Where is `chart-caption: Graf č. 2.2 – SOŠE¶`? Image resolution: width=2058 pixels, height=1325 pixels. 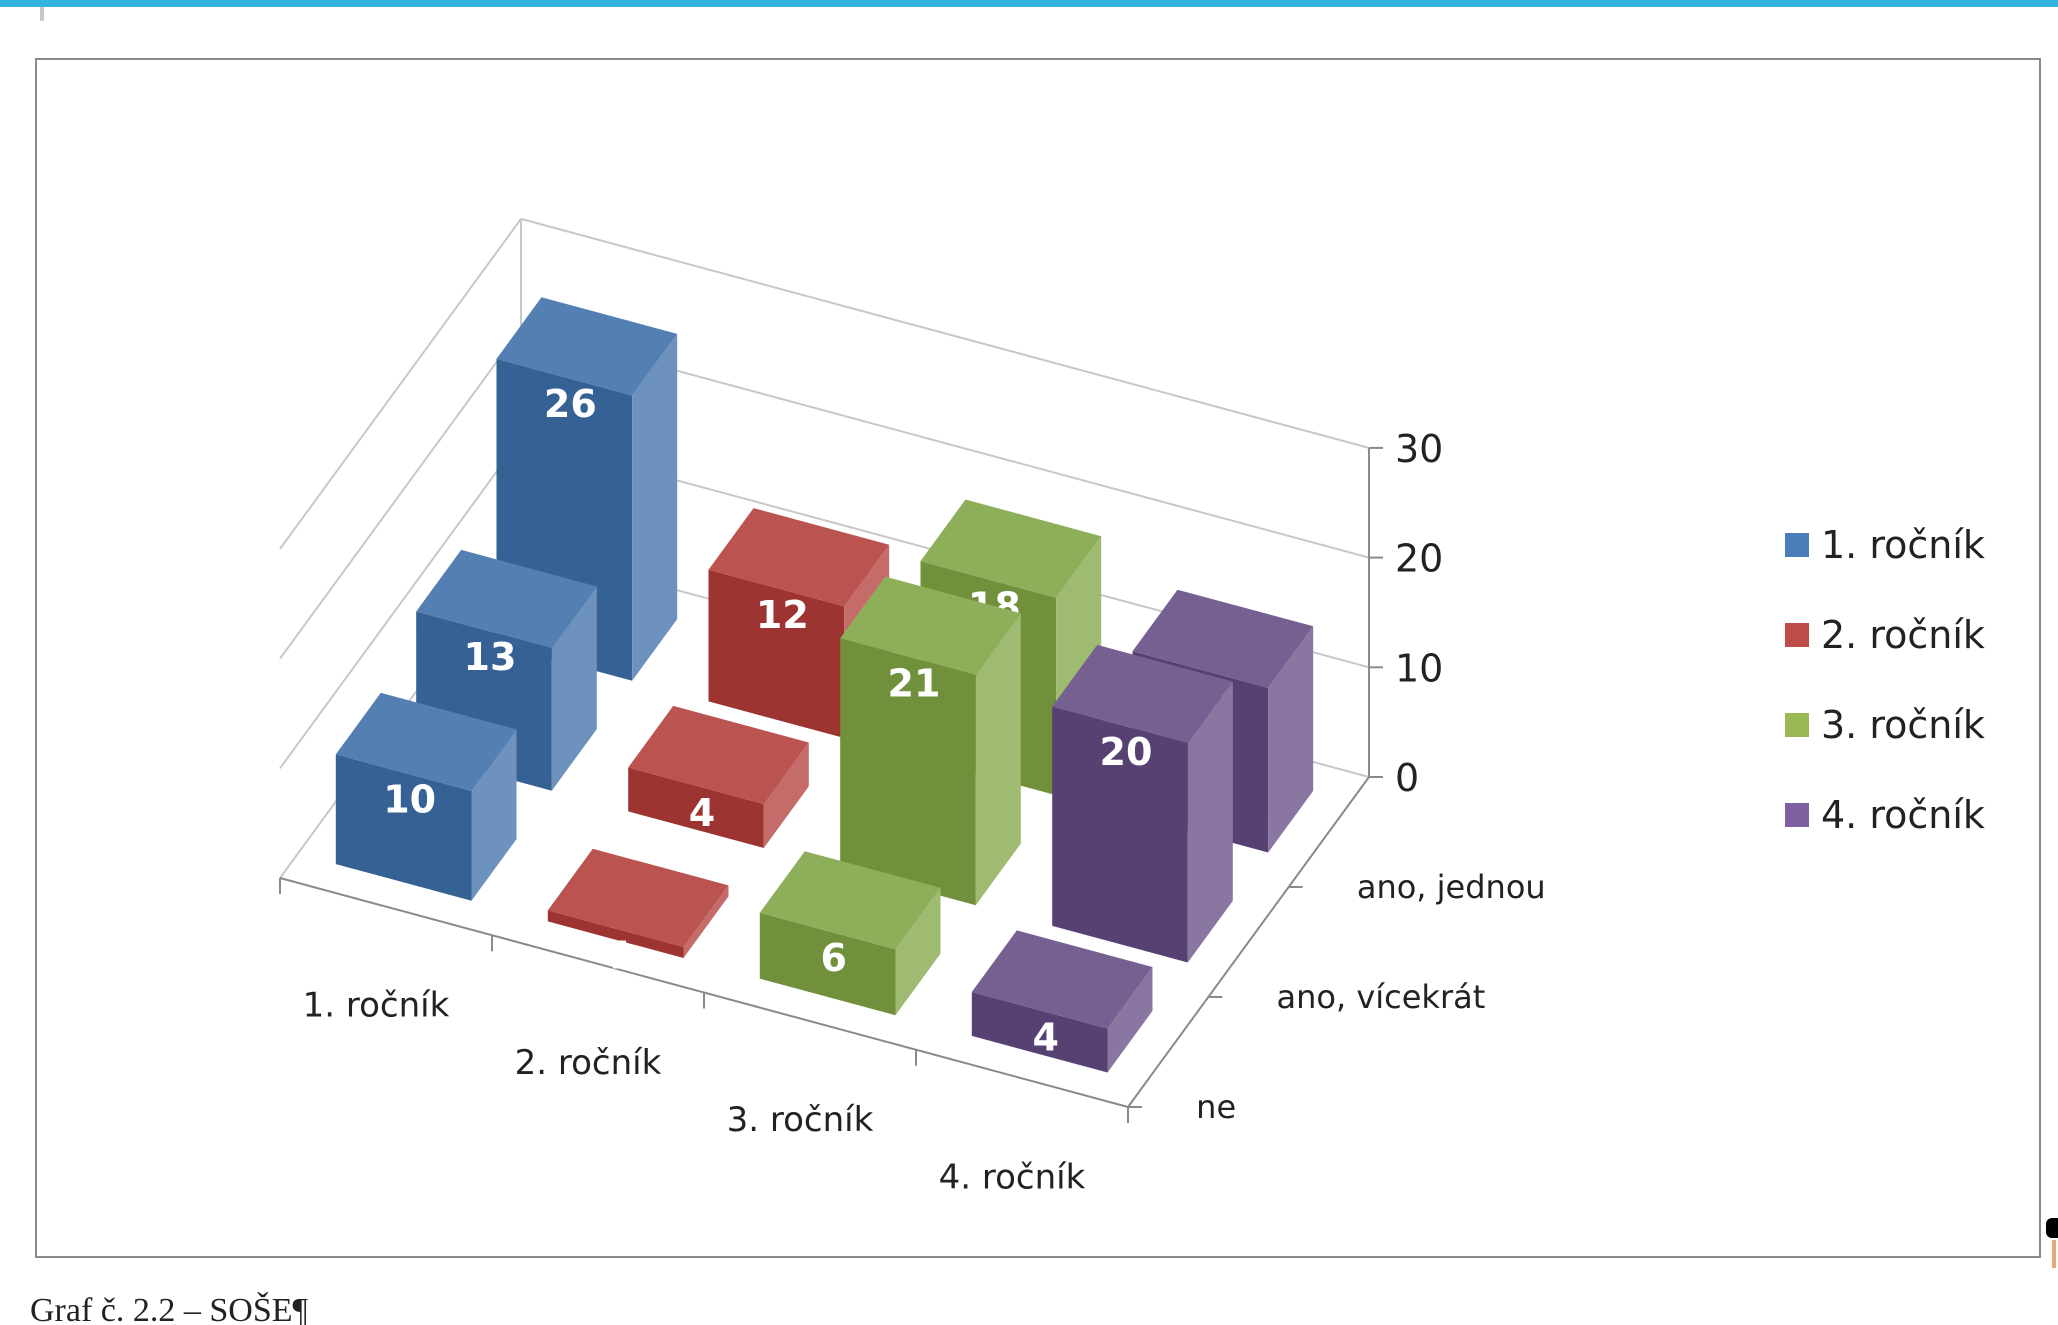
chart-caption: Graf č. 2.2 – SOŠE¶ is located at coordinates (169, 1308).